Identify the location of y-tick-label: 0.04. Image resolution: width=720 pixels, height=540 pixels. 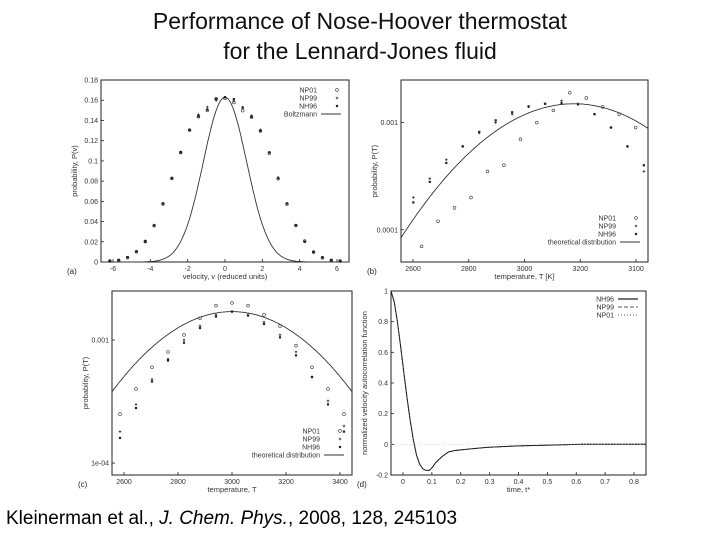
(91, 222).